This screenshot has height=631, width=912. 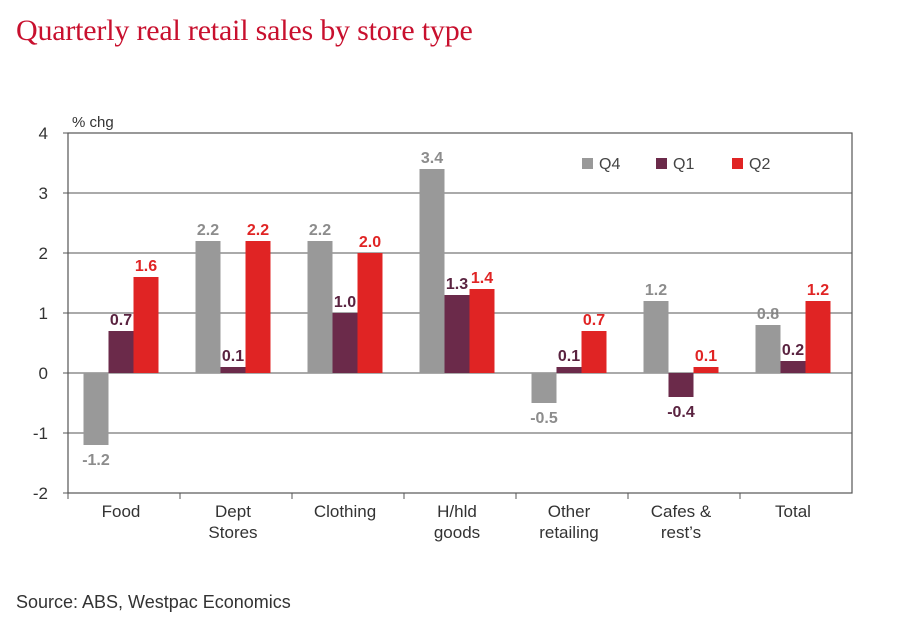 I want to click on source-note: Source: ABS, Westpac Economics, so click(x=153, y=602).